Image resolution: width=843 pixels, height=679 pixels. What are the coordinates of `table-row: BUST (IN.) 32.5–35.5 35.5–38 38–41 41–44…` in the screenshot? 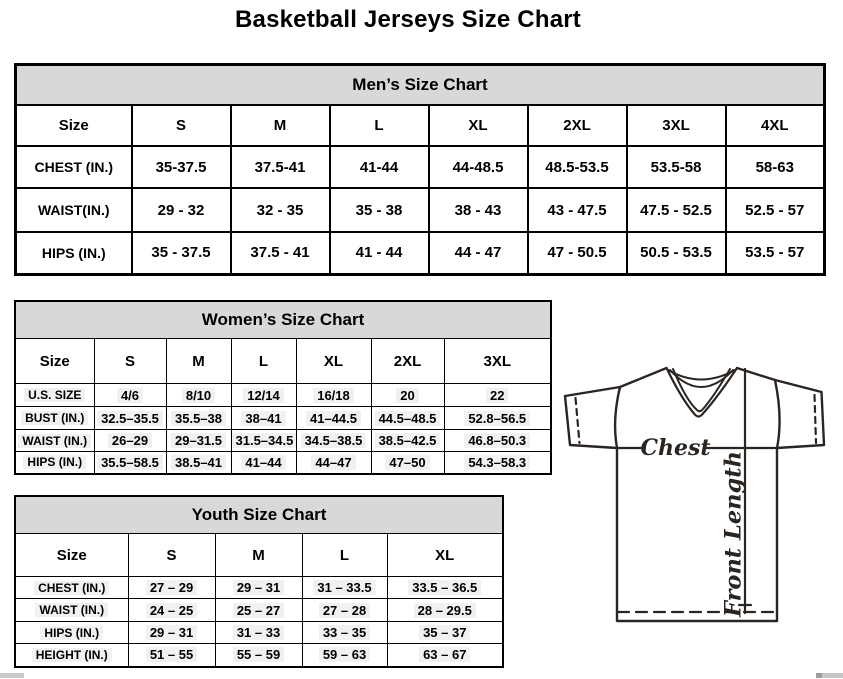 It's located at (283, 418).